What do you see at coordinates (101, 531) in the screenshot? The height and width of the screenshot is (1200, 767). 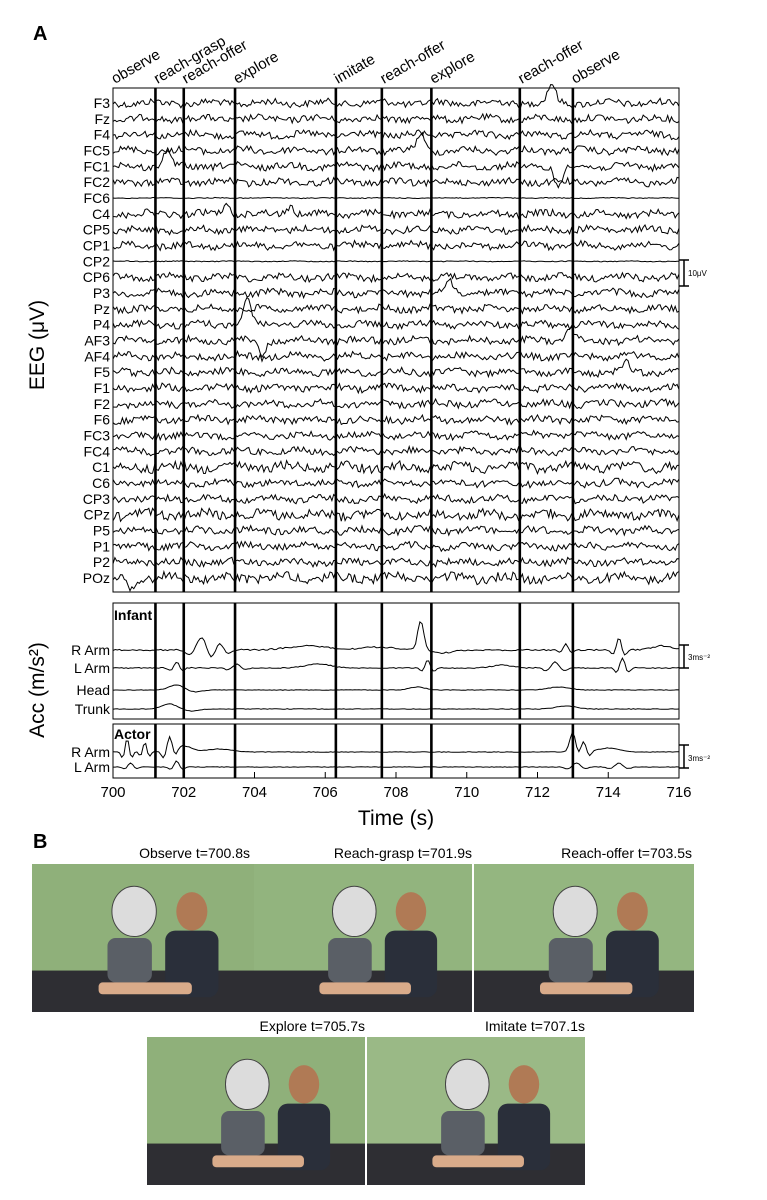 I see `eeg-channel-label: P5` at bounding box center [101, 531].